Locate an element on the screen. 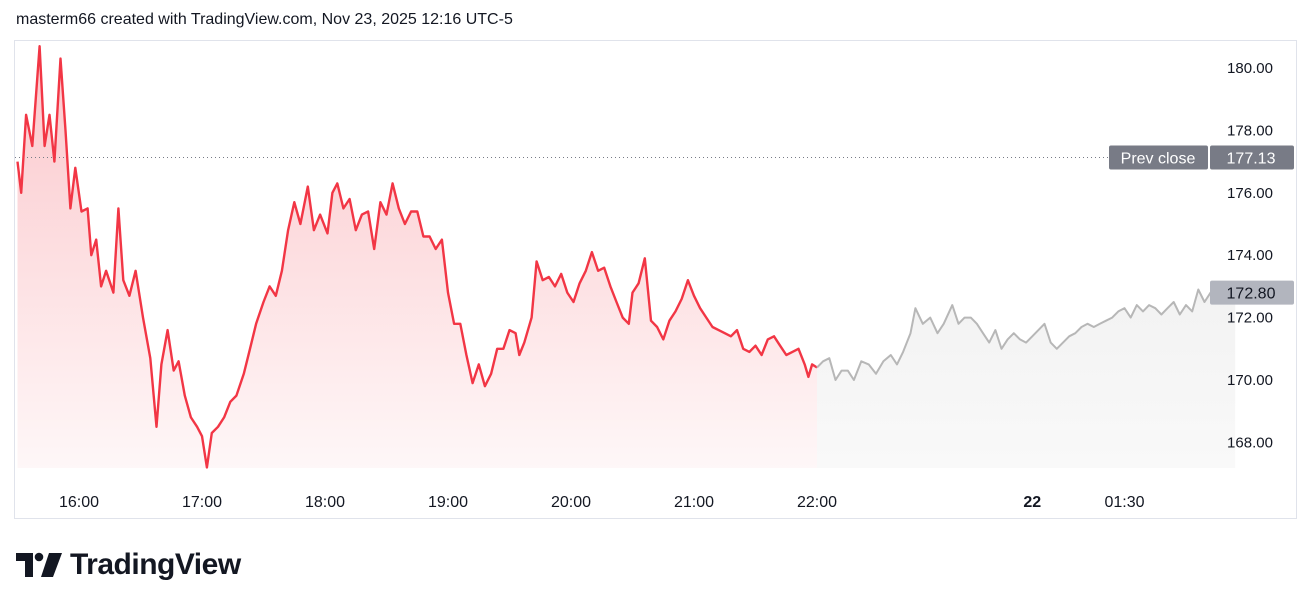  tradingview-logo-icon is located at coordinates (39, 564).